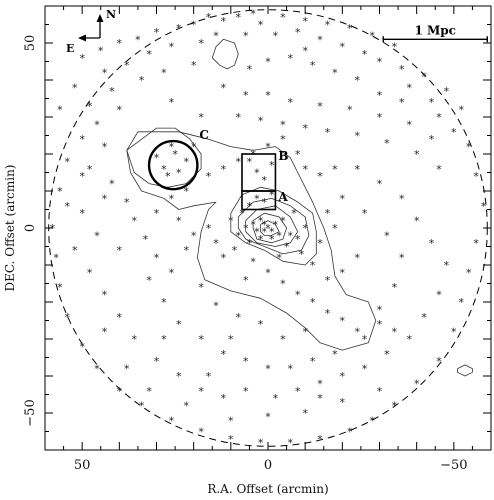 The width and height of the screenshot is (494, 500). What do you see at coordinates (253, 261) in the screenshot?
I see `point-217: *` at bounding box center [253, 261].